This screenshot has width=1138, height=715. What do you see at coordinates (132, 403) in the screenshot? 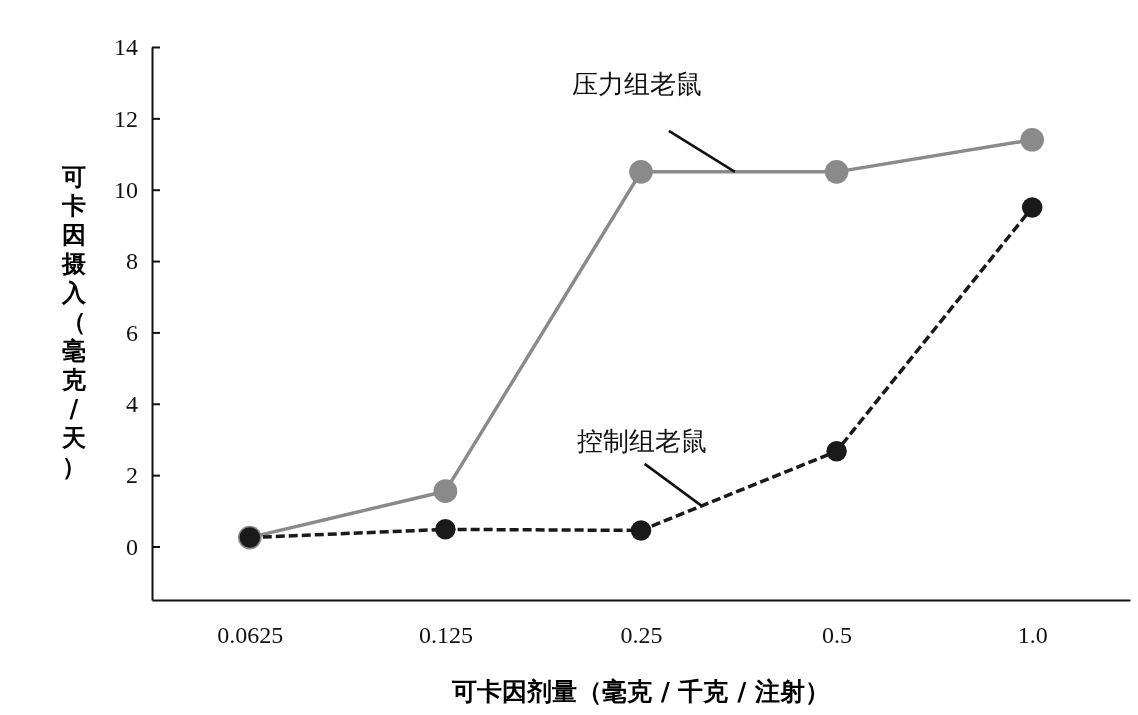
I see `y-tick-label: 4` at bounding box center [132, 403].